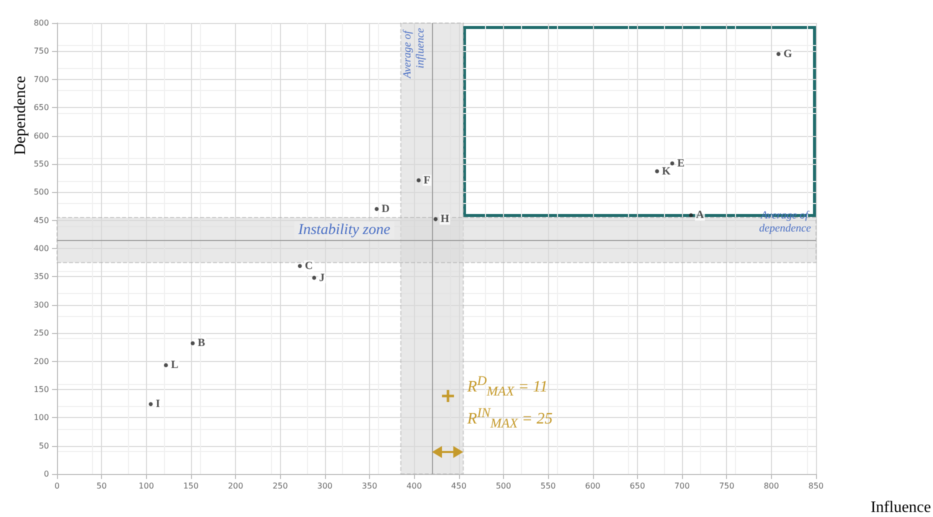 The width and height of the screenshot is (933, 517). What do you see at coordinates (386, 209) in the screenshot?
I see `series-label: D` at bounding box center [386, 209].